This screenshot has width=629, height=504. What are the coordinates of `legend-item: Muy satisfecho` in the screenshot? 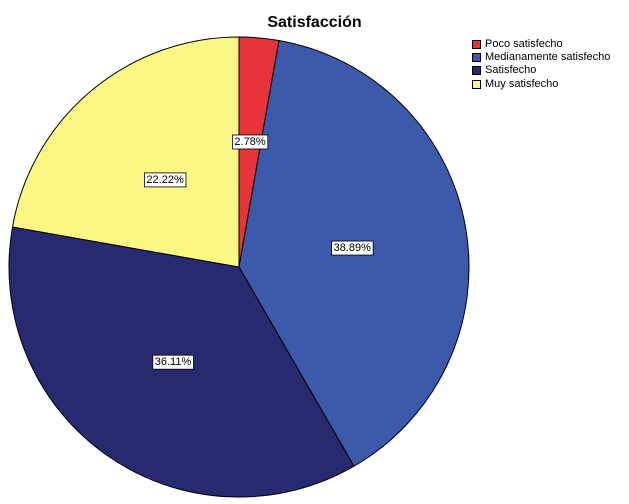 It's located at (541, 84).